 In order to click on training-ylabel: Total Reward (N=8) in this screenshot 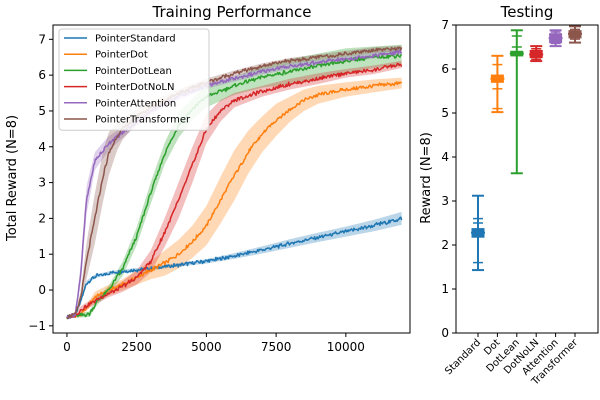, I will do `click(12, 178)`.